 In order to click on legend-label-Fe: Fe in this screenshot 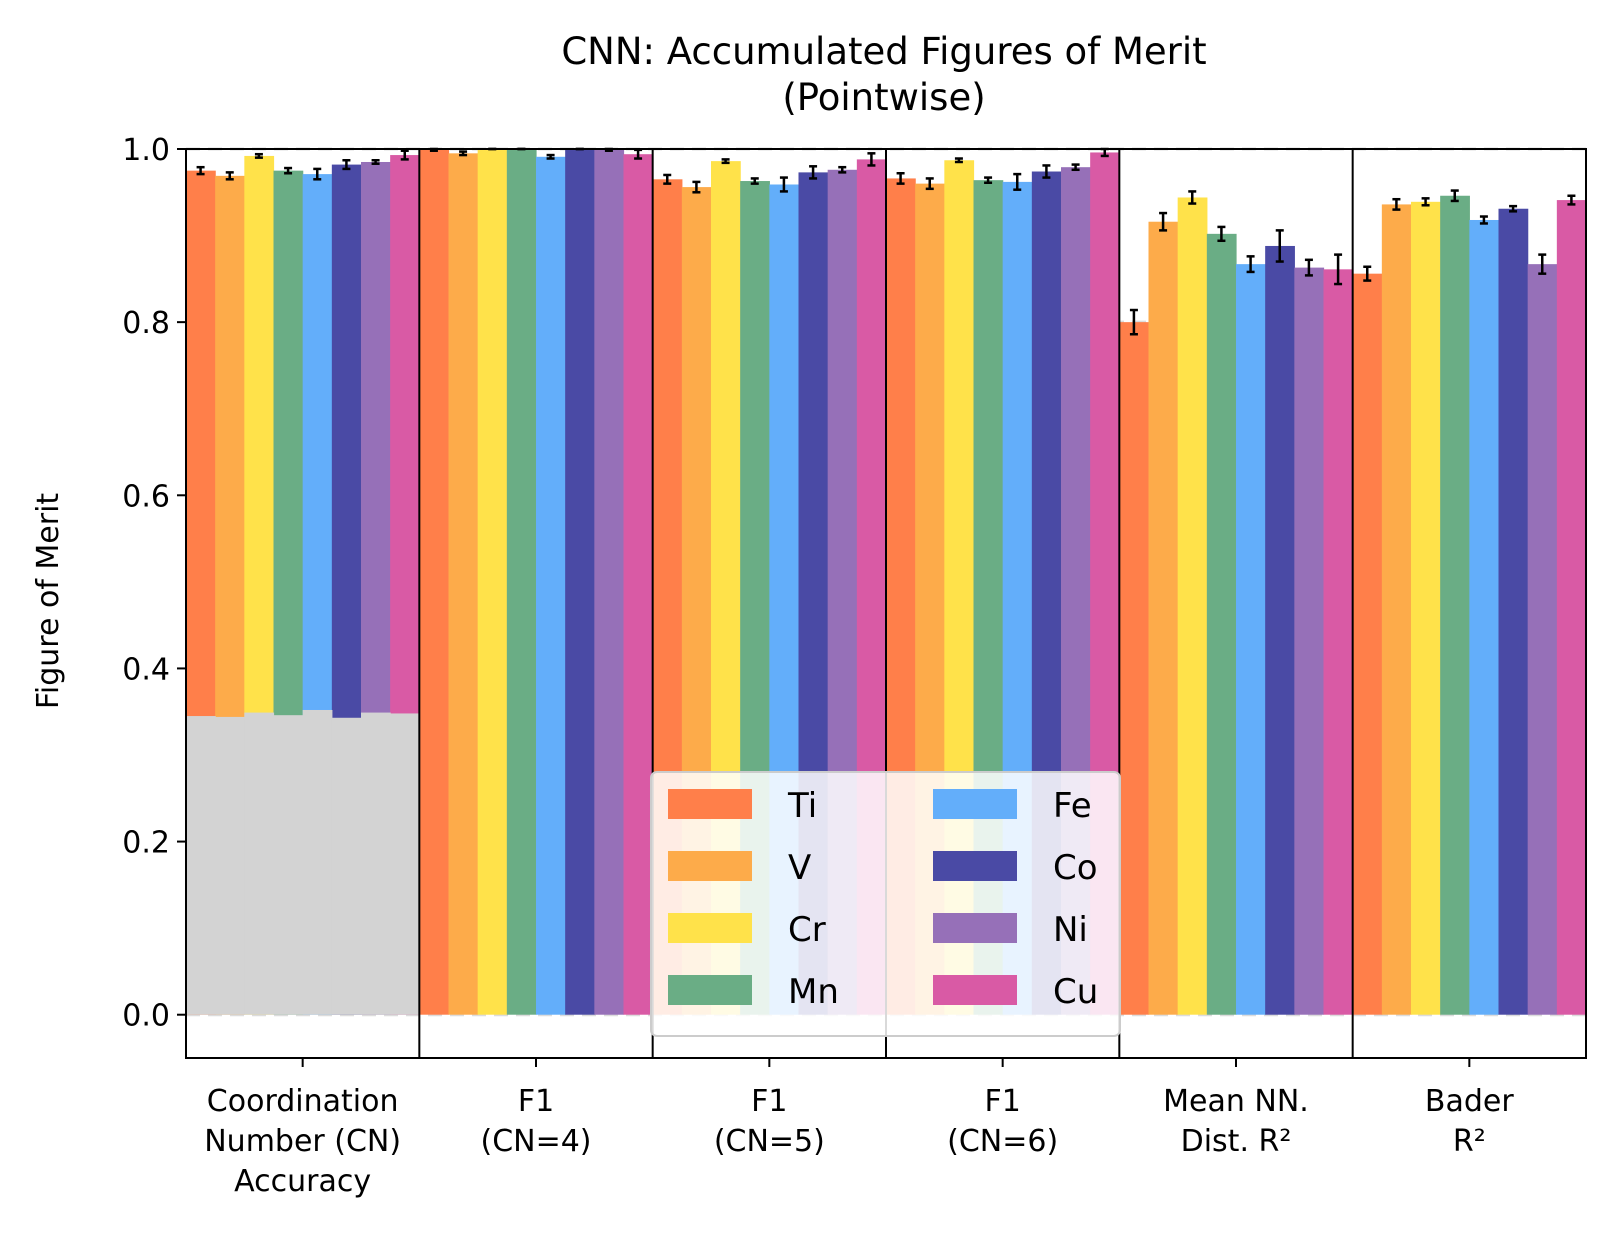, I will do `click(1072, 806)`.